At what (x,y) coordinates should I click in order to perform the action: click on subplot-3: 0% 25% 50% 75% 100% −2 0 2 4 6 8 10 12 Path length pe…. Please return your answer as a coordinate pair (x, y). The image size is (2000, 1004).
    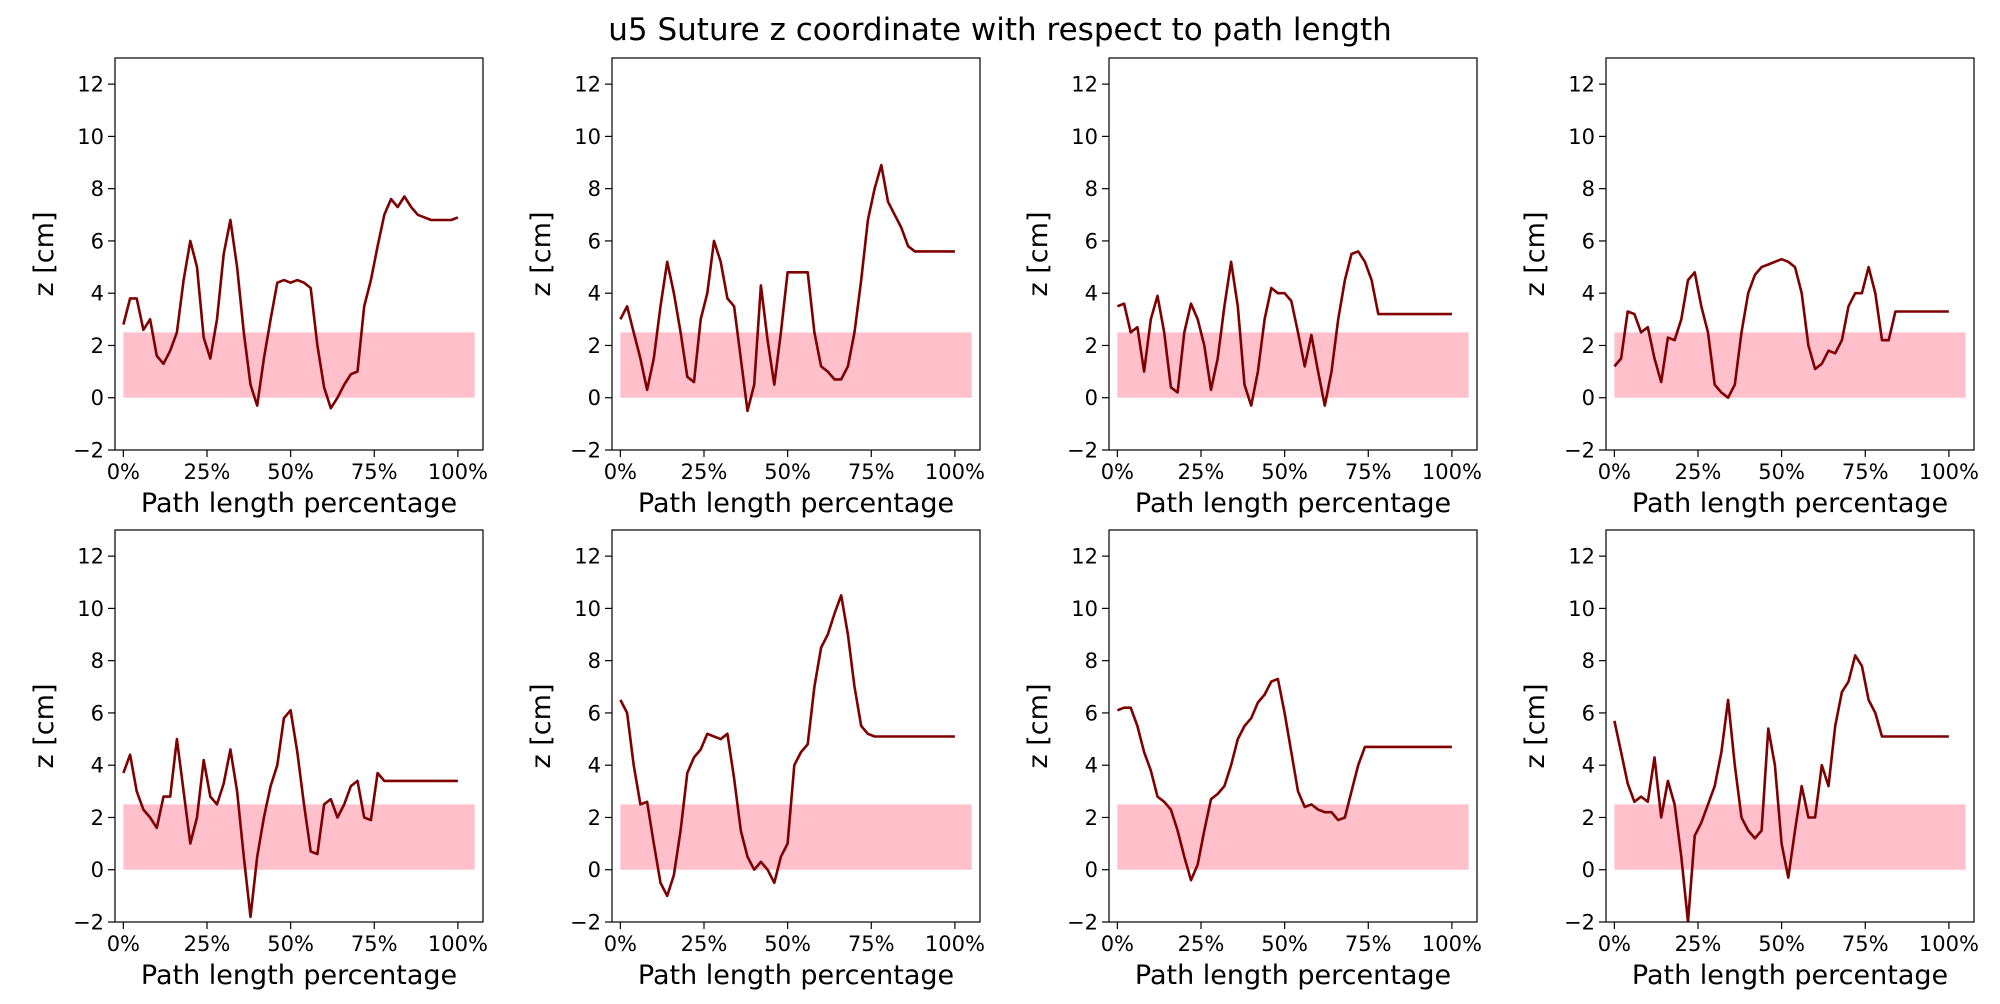
    Looking at the image, I should click on (1252, 288).